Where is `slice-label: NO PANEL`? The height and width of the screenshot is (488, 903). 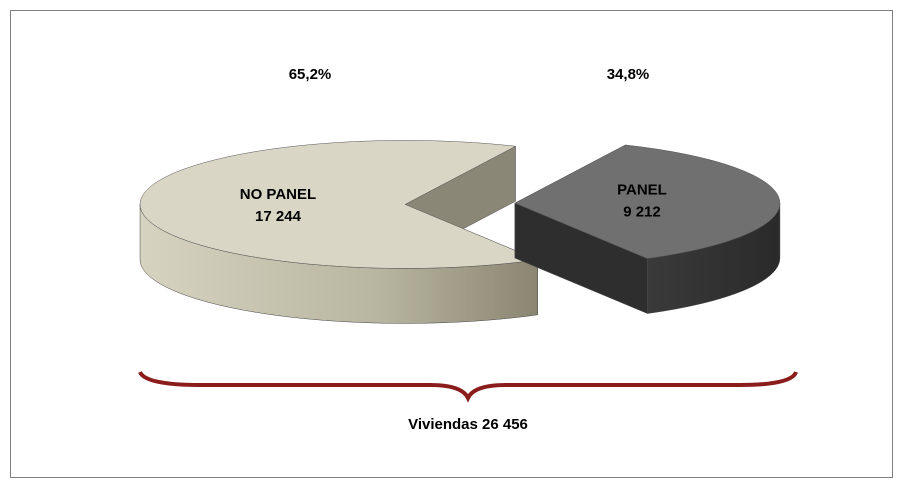
slice-label: NO PANEL is located at coordinates (278, 194).